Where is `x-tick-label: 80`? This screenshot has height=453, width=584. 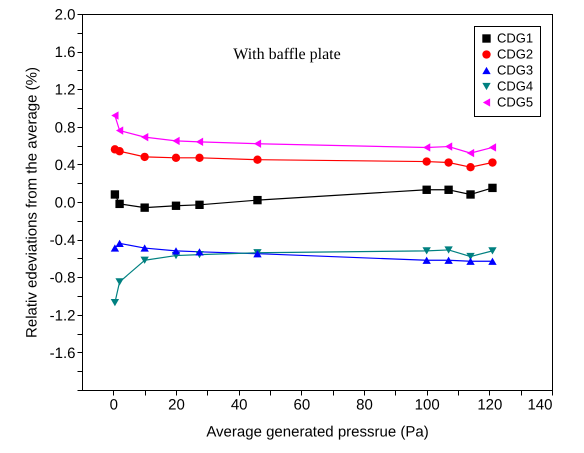 x-tick-label: 80 is located at coordinates (364, 405).